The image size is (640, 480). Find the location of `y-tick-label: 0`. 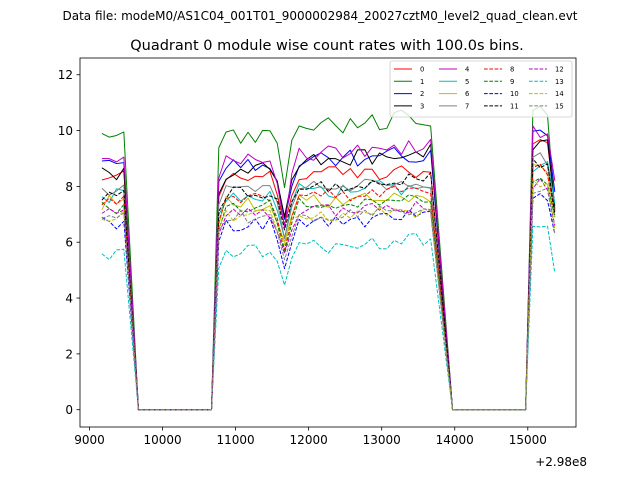

y-tick-label: 0 is located at coordinates (69, 410).